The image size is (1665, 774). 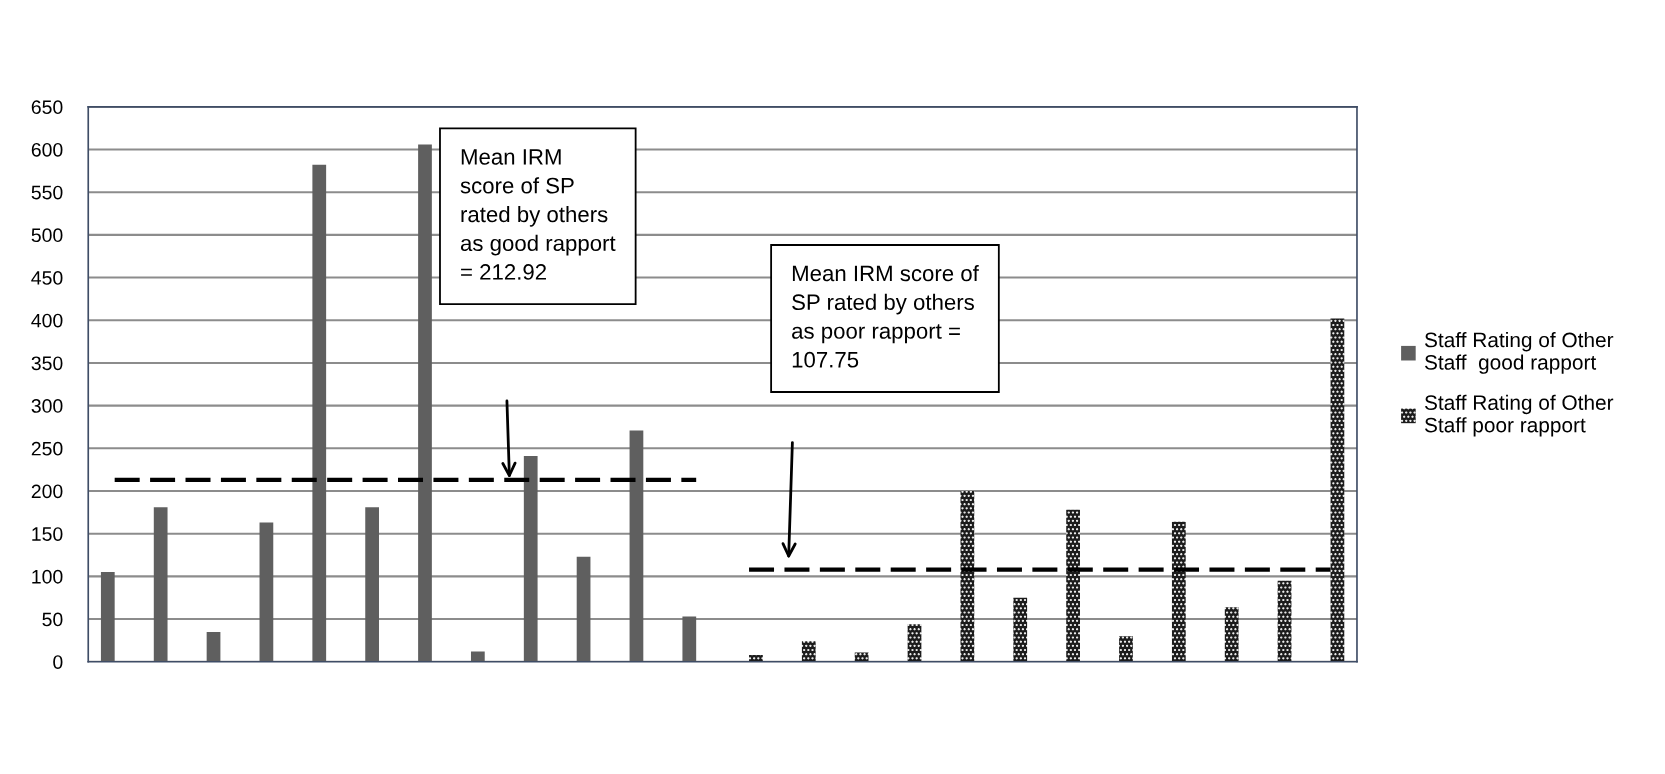 I want to click on annotation: Mean IRM score of SP rated by others as good rapport = 212.92, so click(x=538, y=214).